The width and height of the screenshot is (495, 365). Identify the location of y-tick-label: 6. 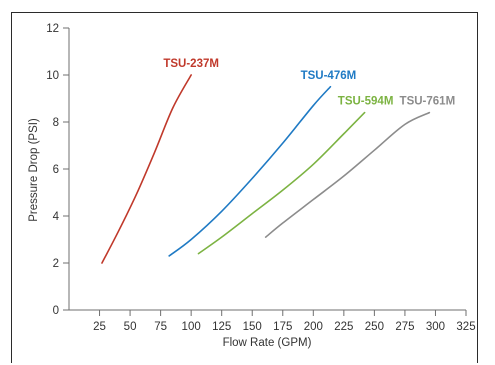
(56, 170).